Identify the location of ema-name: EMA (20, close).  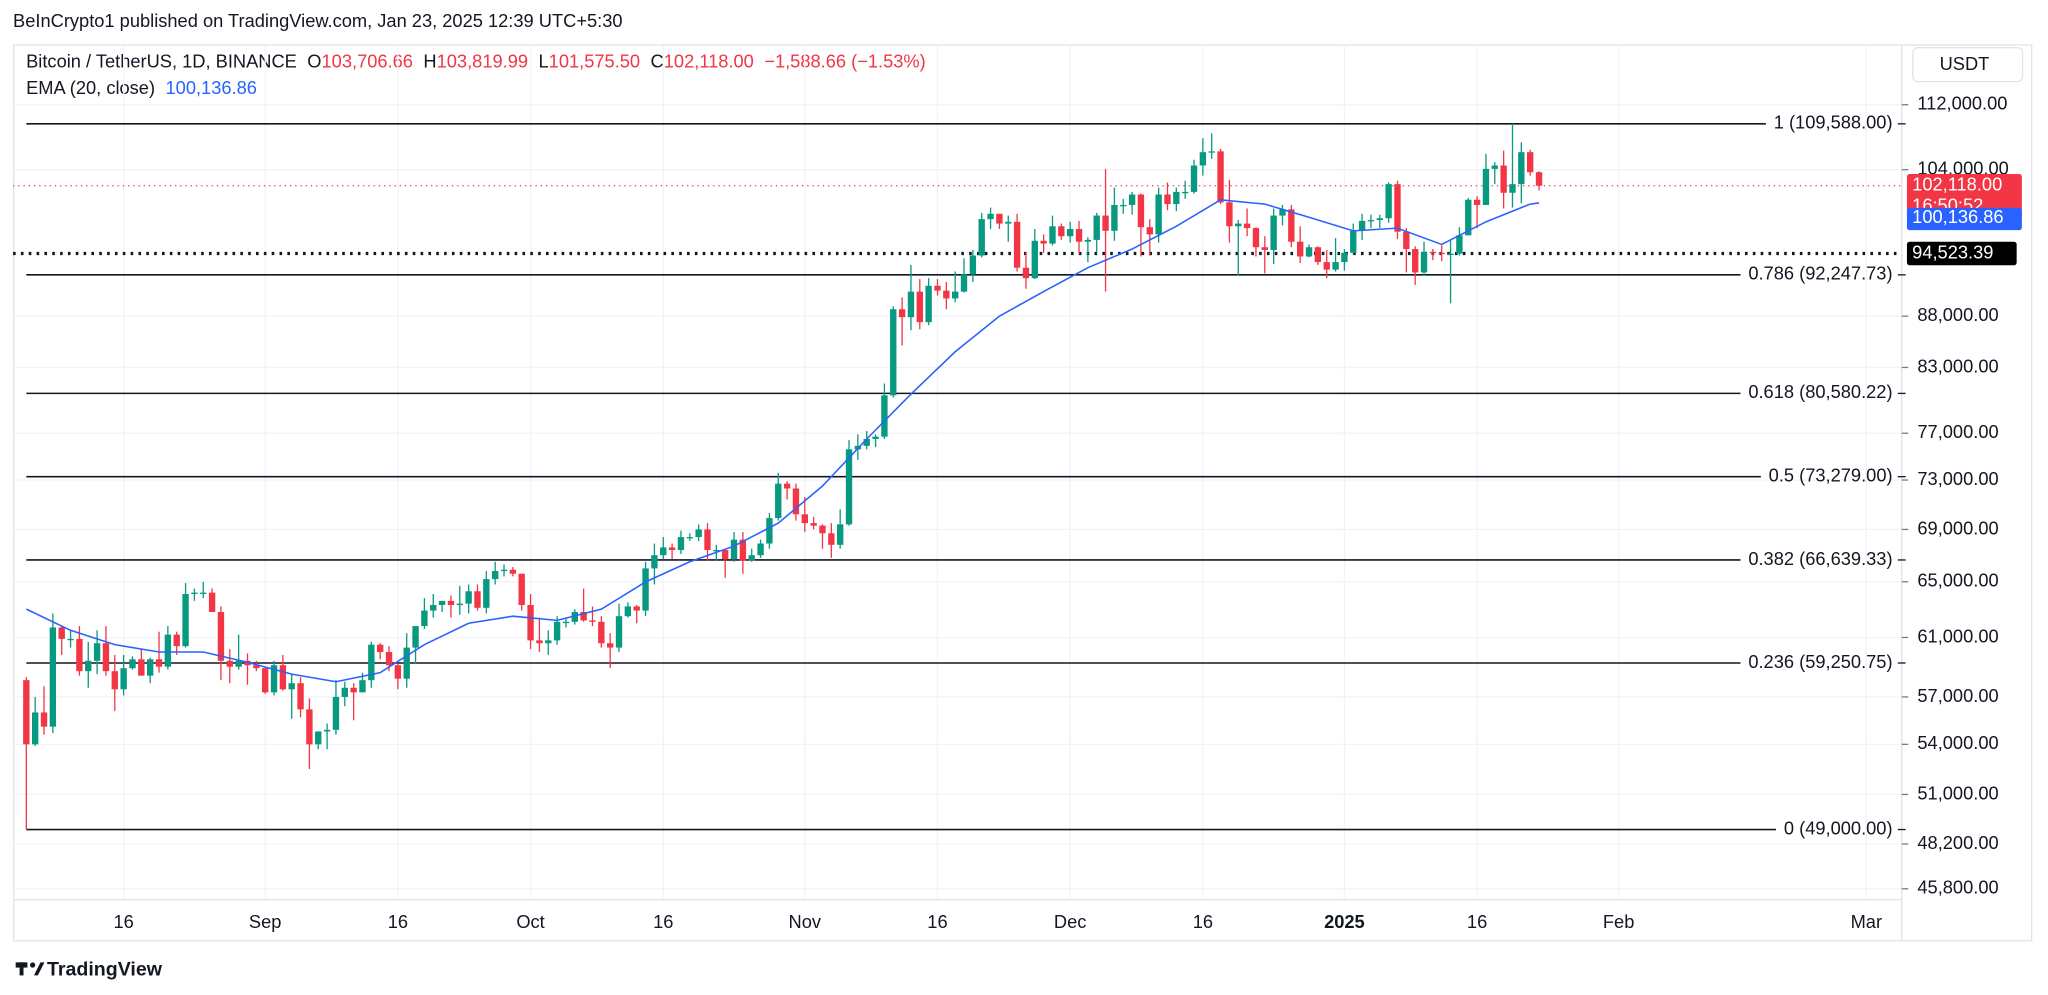
(90, 87).